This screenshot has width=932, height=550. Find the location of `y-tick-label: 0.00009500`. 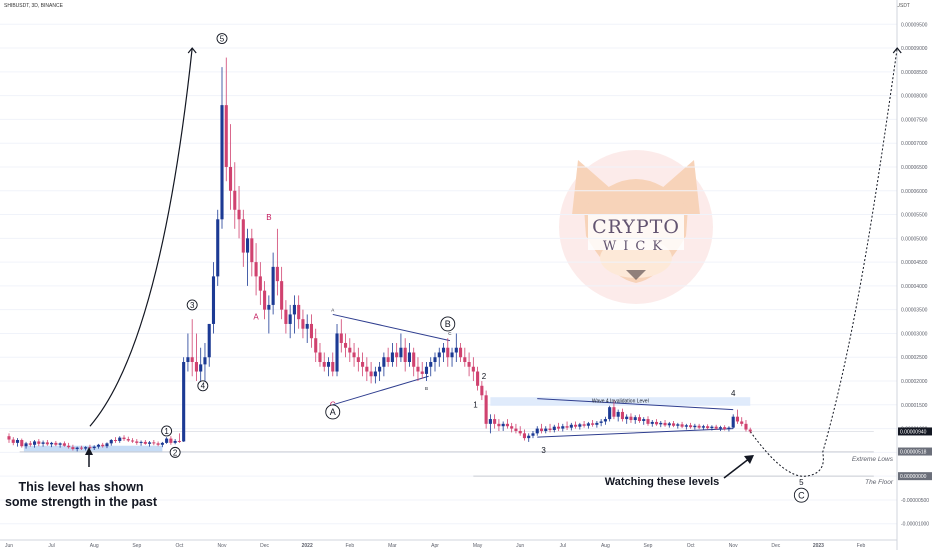

y-tick-label: 0.00009500 is located at coordinates (914, 25).